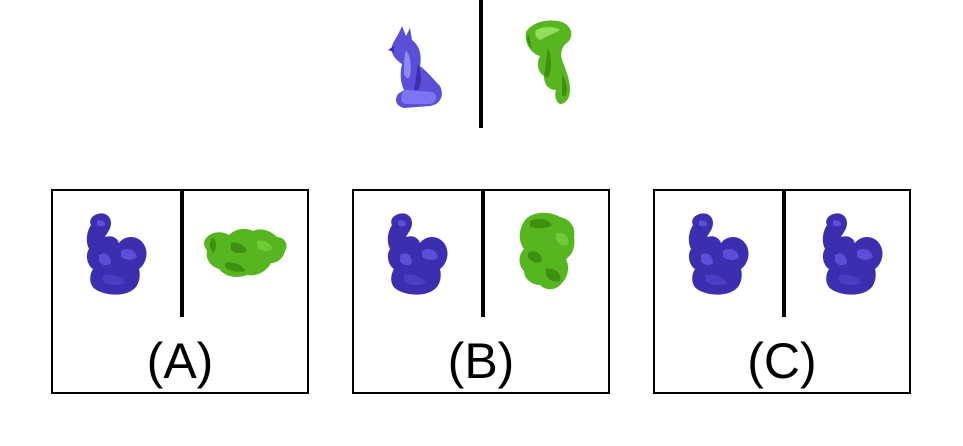 The height and width of the screenshot is (446, 963). I want to click on option-c-label: (C), so click(782, 361).